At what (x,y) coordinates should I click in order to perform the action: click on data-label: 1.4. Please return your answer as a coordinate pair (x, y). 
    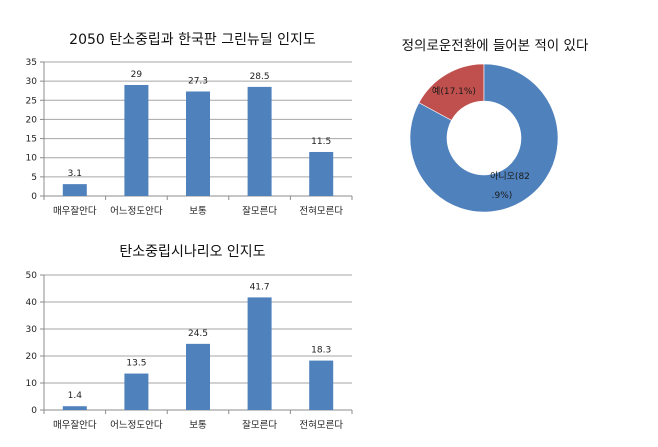
    Looking at the image, I should click on (75, 396).